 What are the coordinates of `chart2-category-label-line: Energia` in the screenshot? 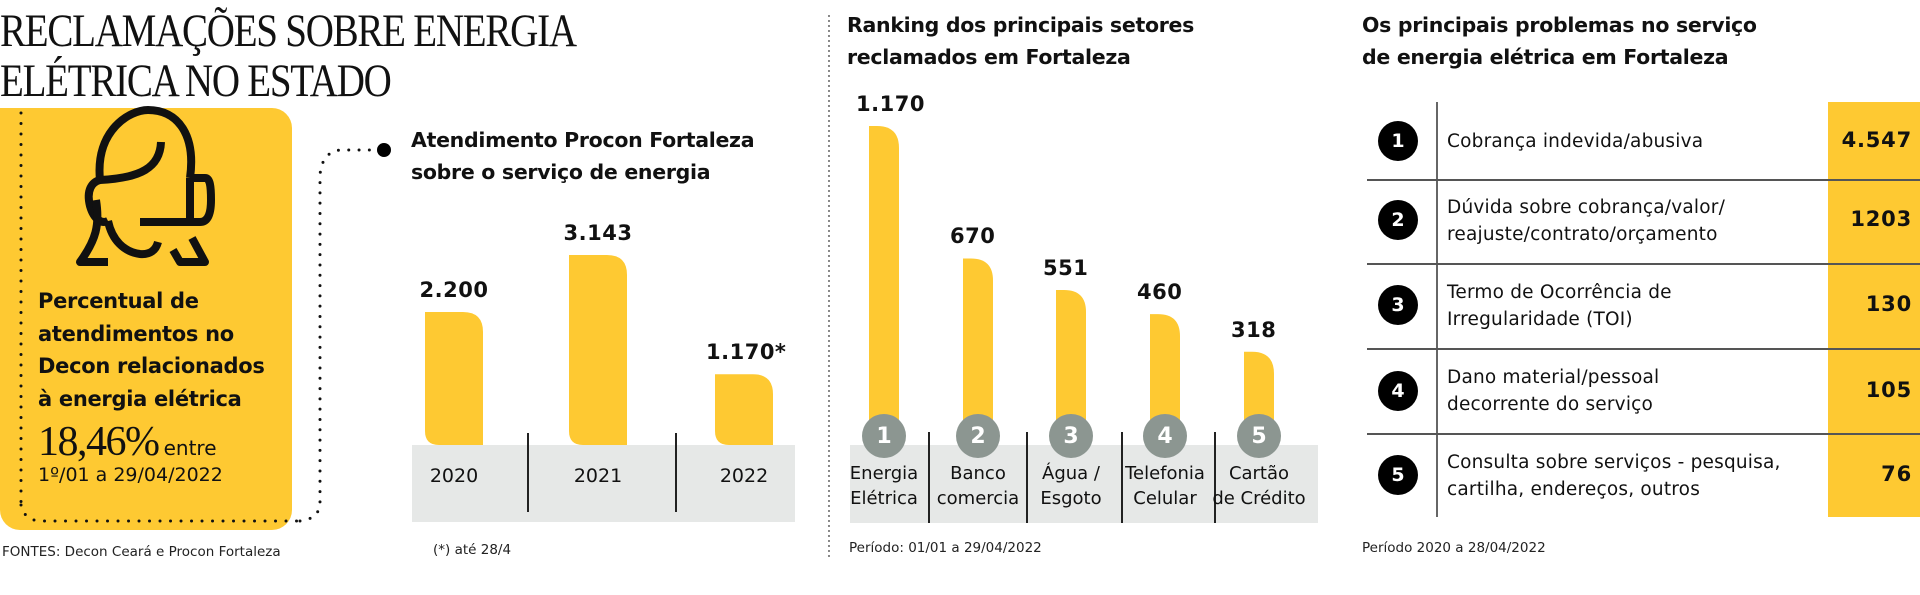 It's located at (884, 473).